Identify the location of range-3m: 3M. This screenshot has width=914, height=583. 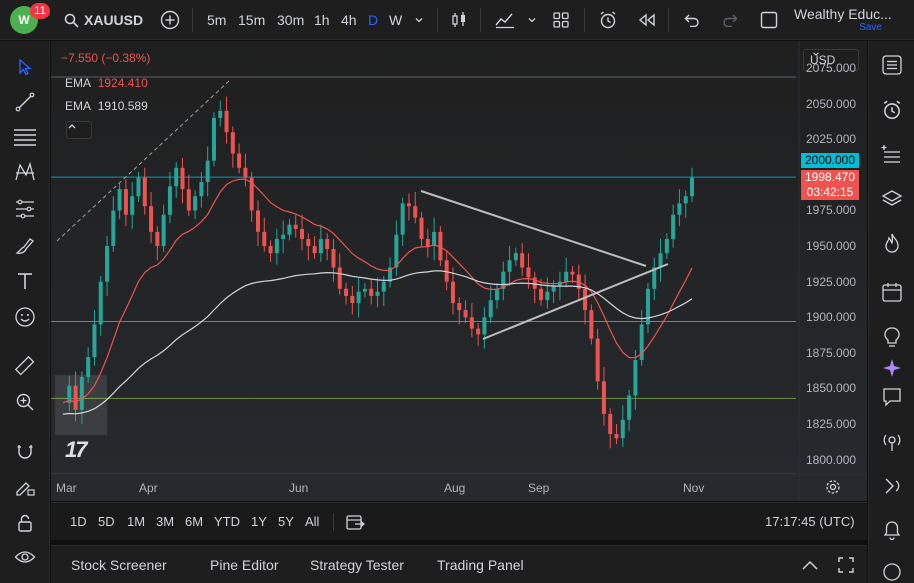
(165, 521).